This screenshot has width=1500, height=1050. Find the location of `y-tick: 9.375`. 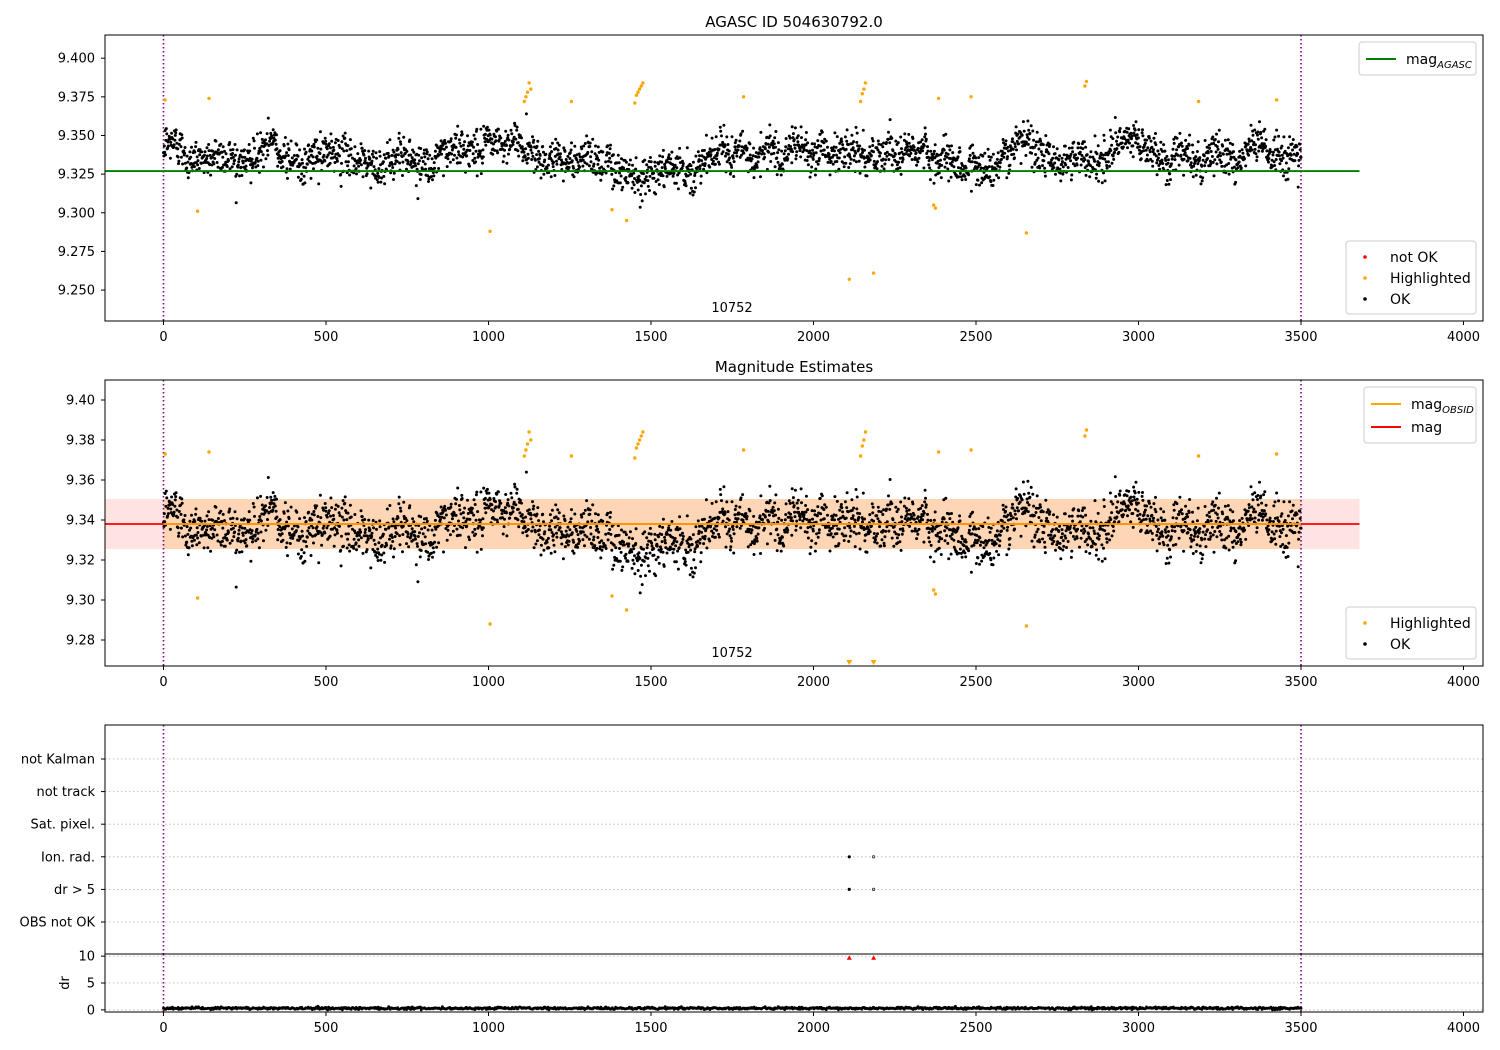

y-tick: 9.375 is located at coordinates (81, 97).